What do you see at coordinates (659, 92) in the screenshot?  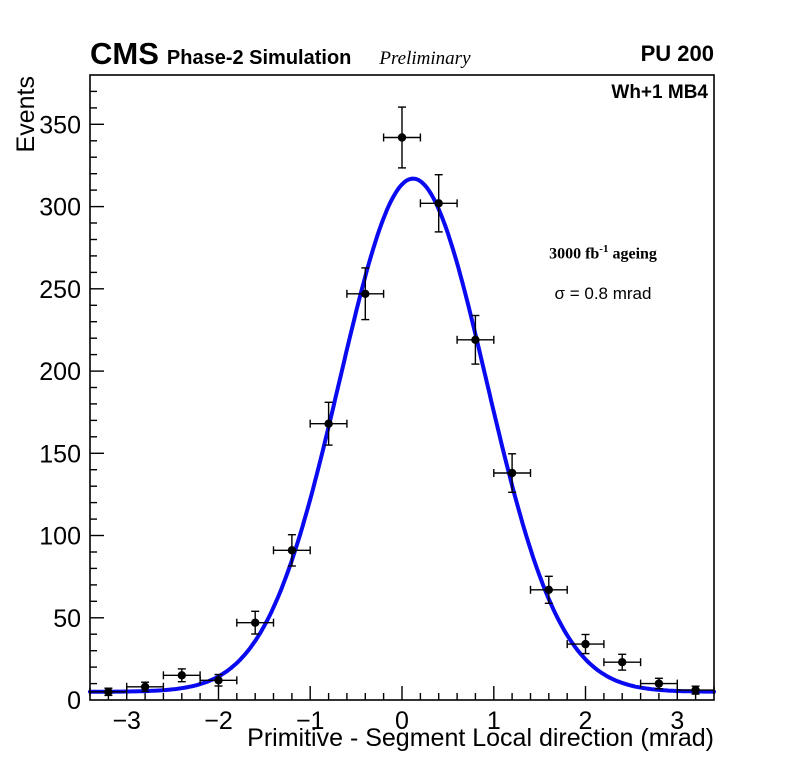 I see `chamber-label: Wh+1 MB4` at bounding box center [659, 92].